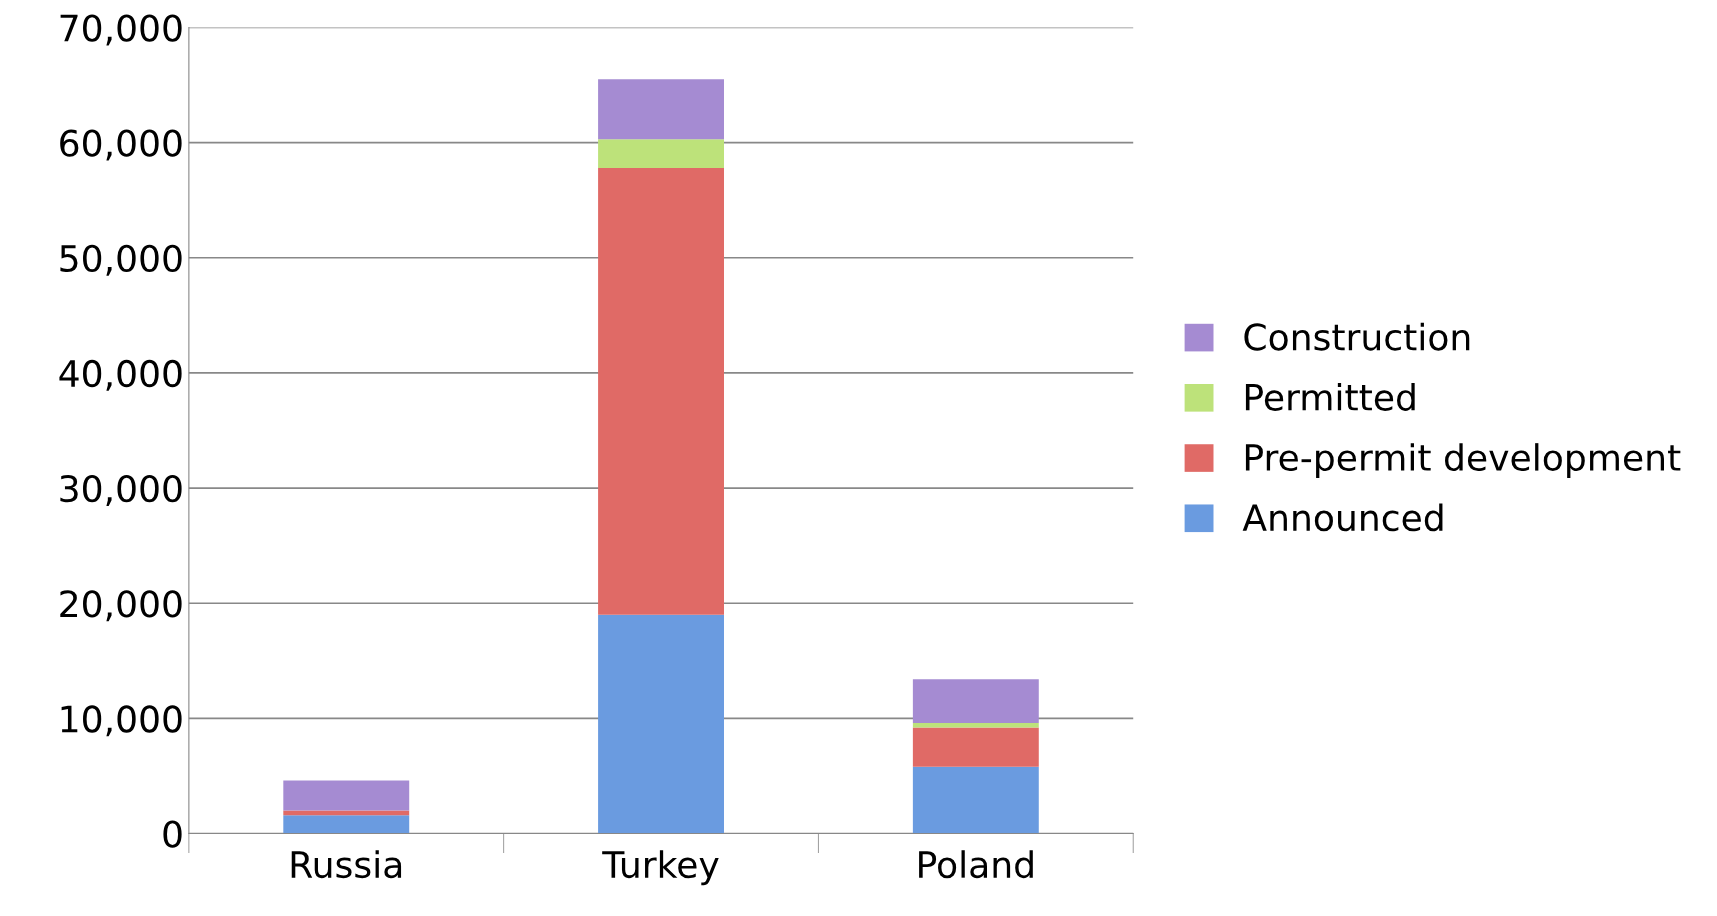 The width and height of the screenshot is (1717, 916). Describe the element at coordinates (121, 260) in the screenshot. I see `y-tick-label: 50,000` at that location.